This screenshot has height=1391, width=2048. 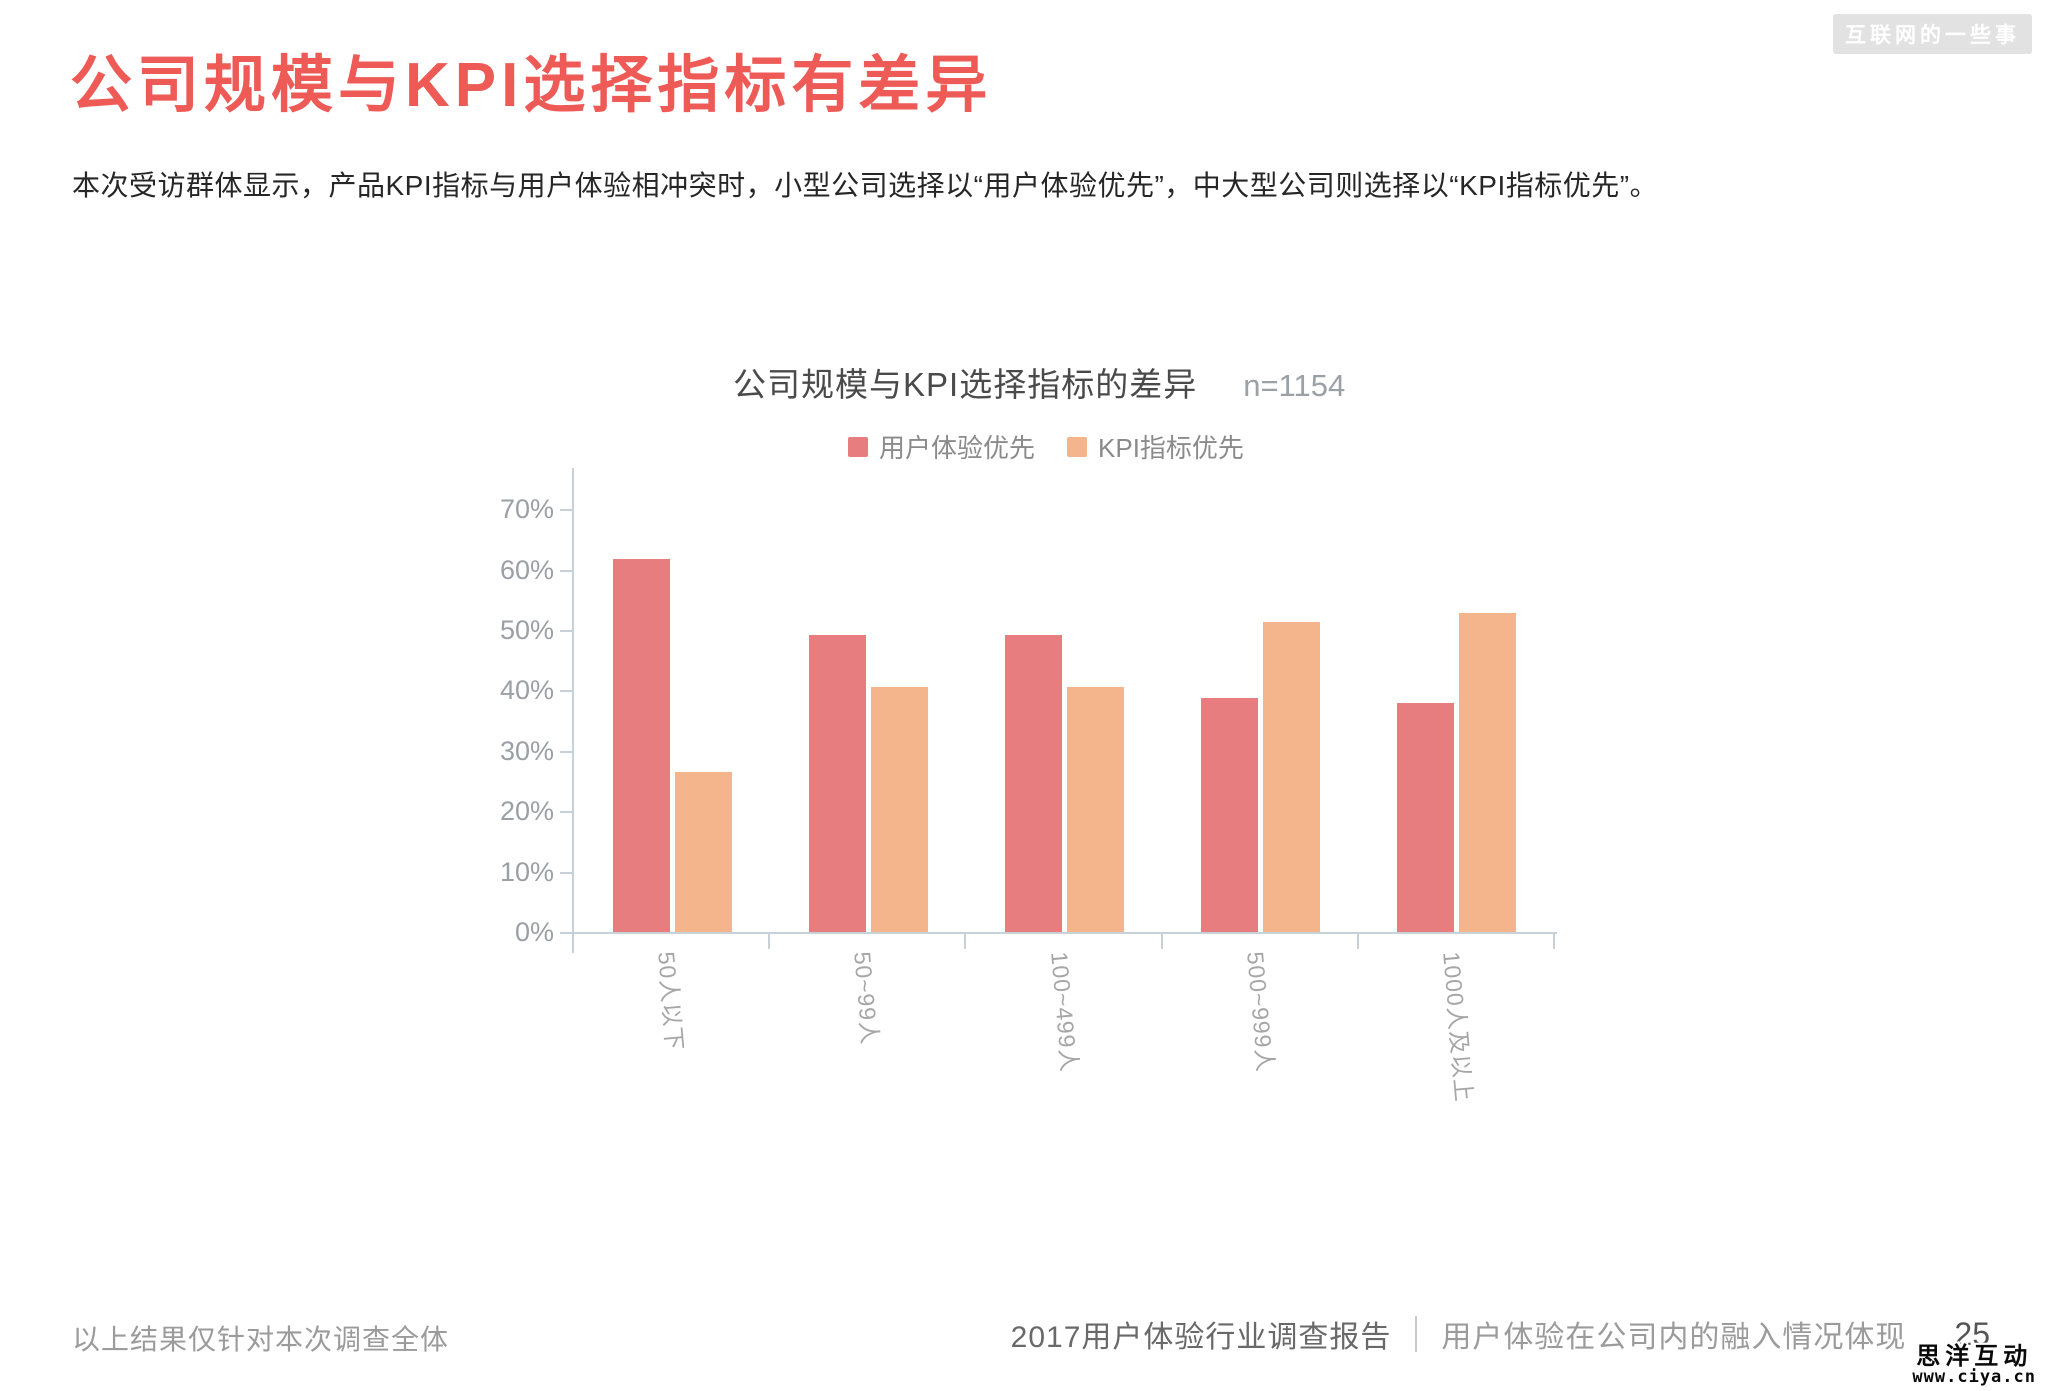 What do you see at coordinates (1488, 772) in the screenshot?
I see `bar-KPI指标优先-1000人及以上` at bounding box center [1488, 772].